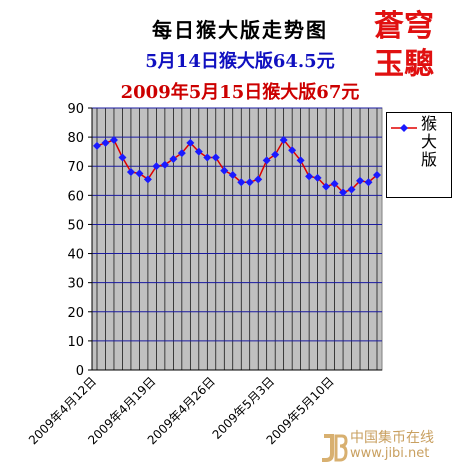  I want to click on legend-label: 猴大版, so click(429, 141).